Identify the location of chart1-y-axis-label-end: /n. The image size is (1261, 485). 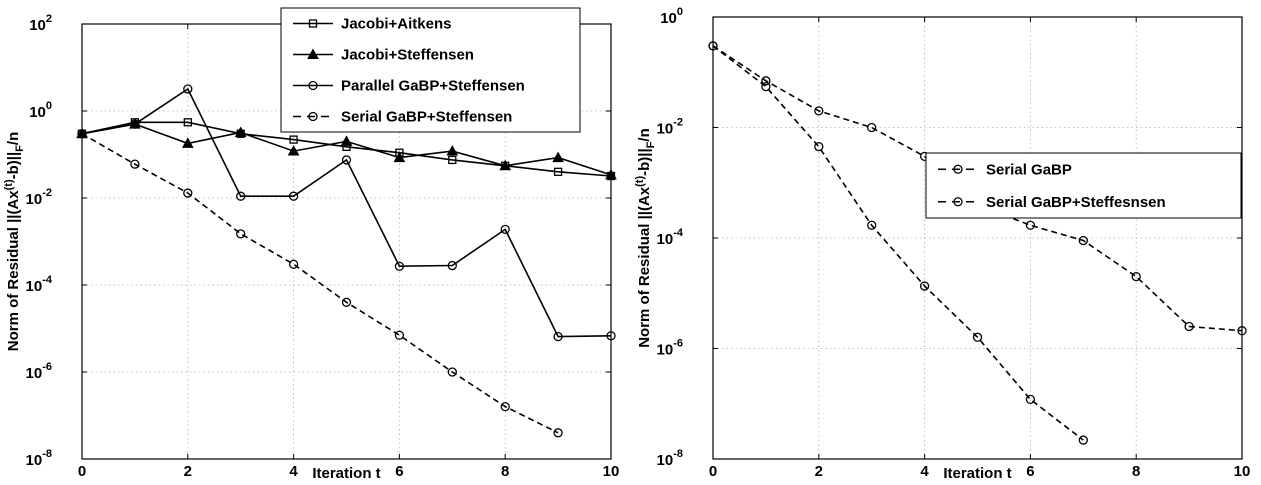
(644, 134).